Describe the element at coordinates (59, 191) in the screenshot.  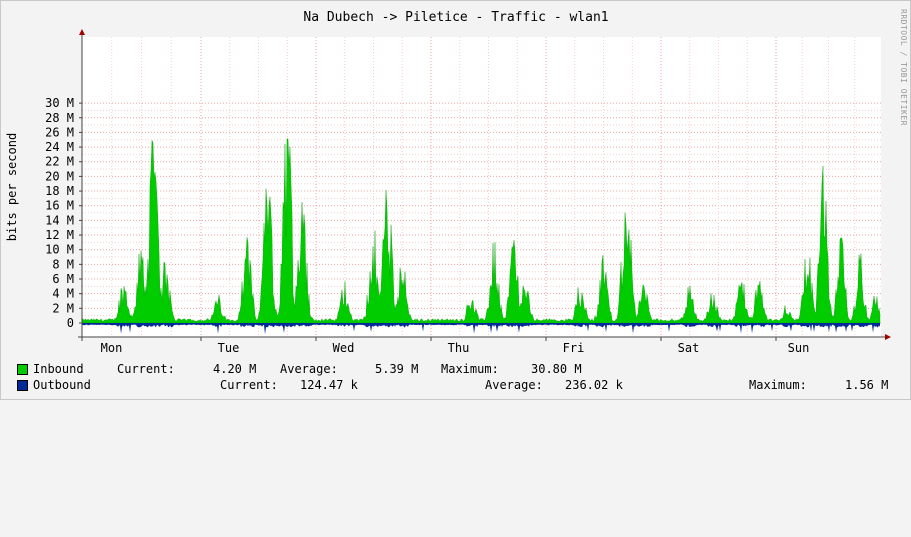
I see `y-tick-label: 18 M` at that location.